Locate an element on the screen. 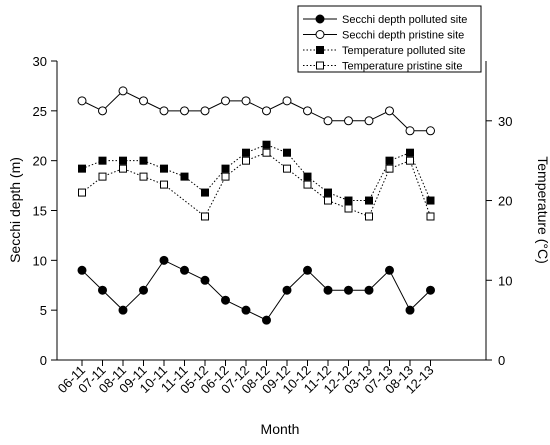 The image size is (550, 445). legend-box is located at coordinates (389, 39).